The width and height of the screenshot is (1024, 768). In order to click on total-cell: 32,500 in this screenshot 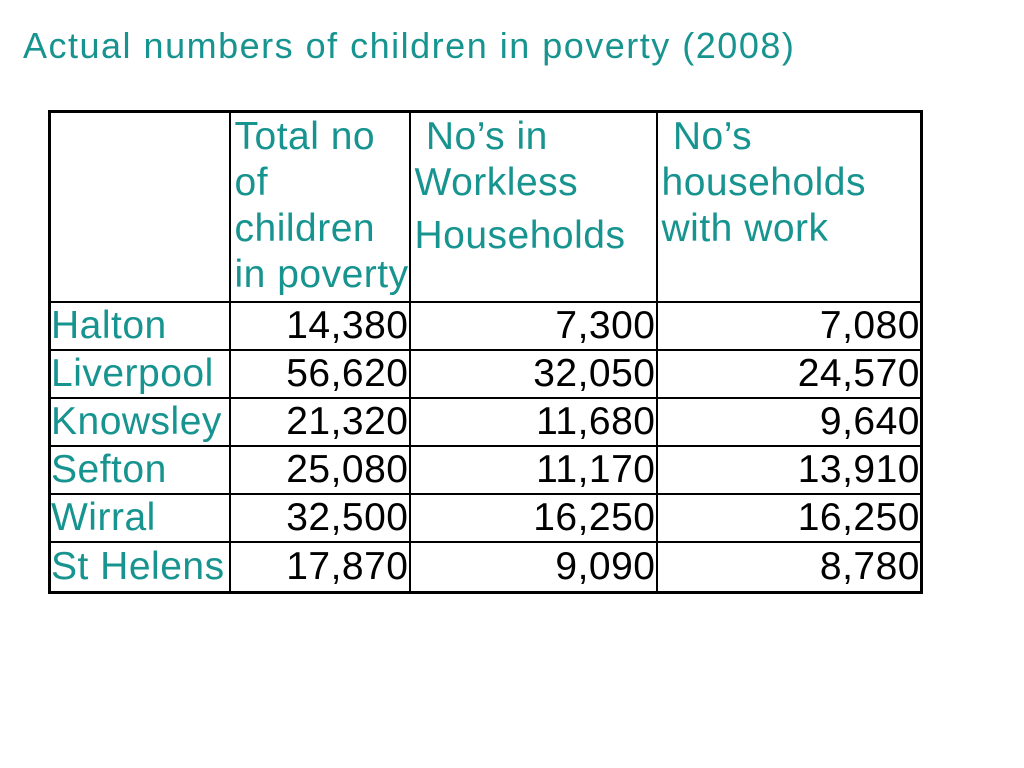, I will do `click(319, 517)`.